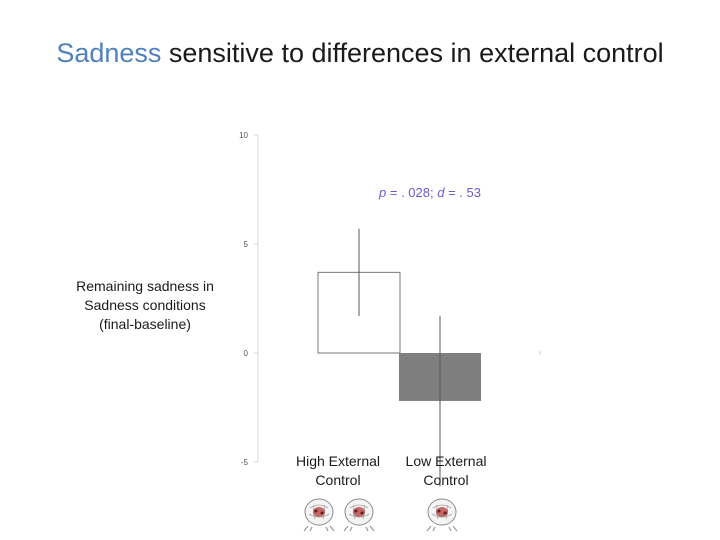 Image resolution: width=720 pixels, height=540 pixels. What do you see at coordinates (339, 514) in the screenshot?
I see `high-control-icons` at bounding box center [339, 514].